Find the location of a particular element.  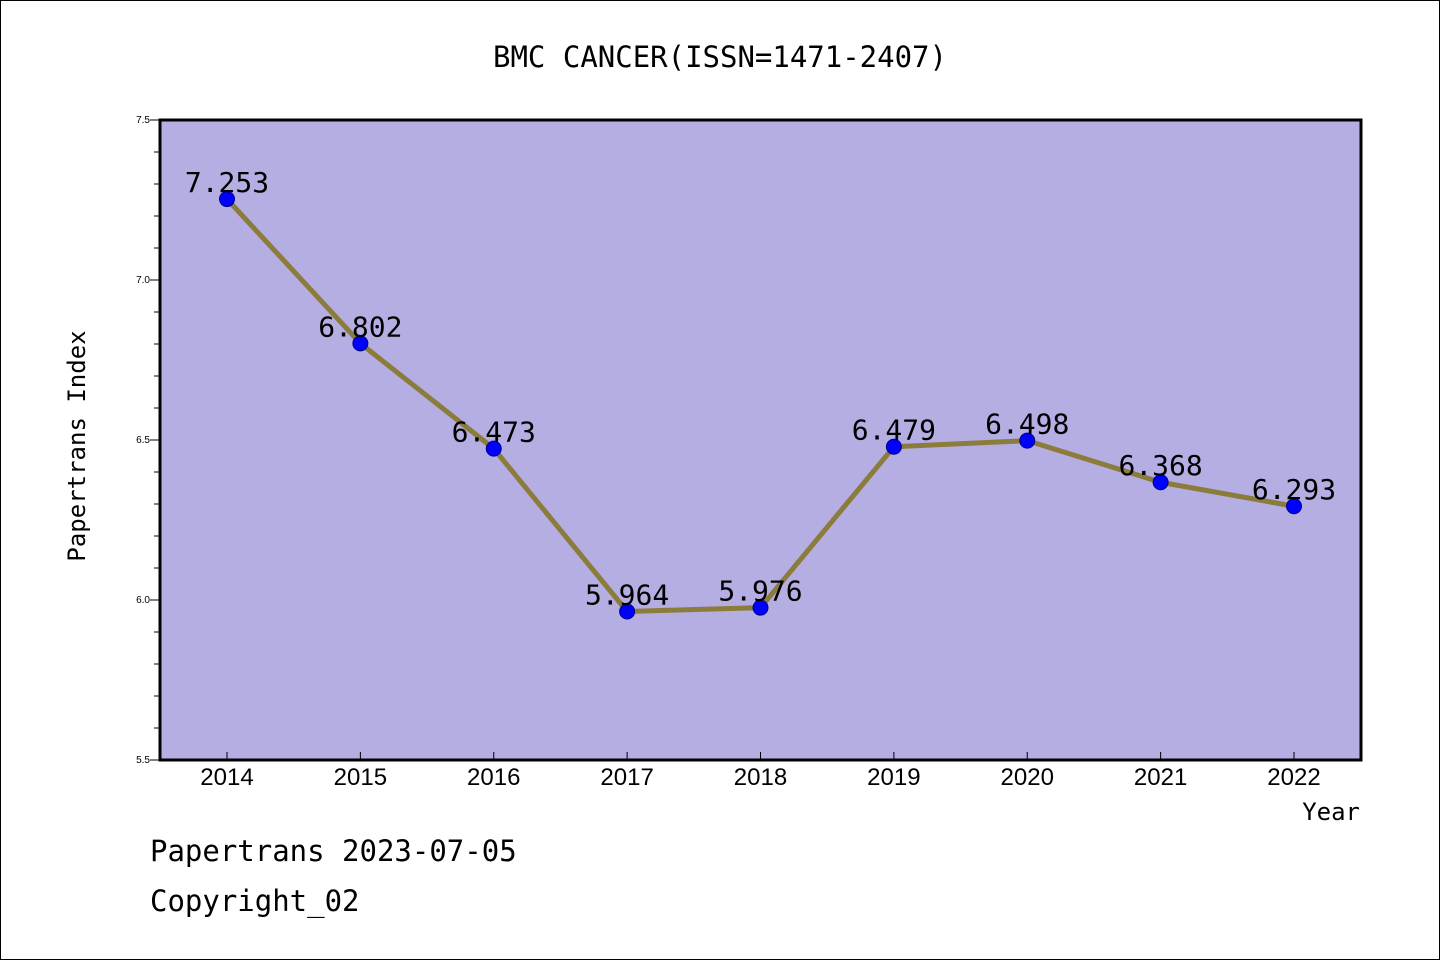

data-label: 6.498 is located at coordinates (1027, 424).